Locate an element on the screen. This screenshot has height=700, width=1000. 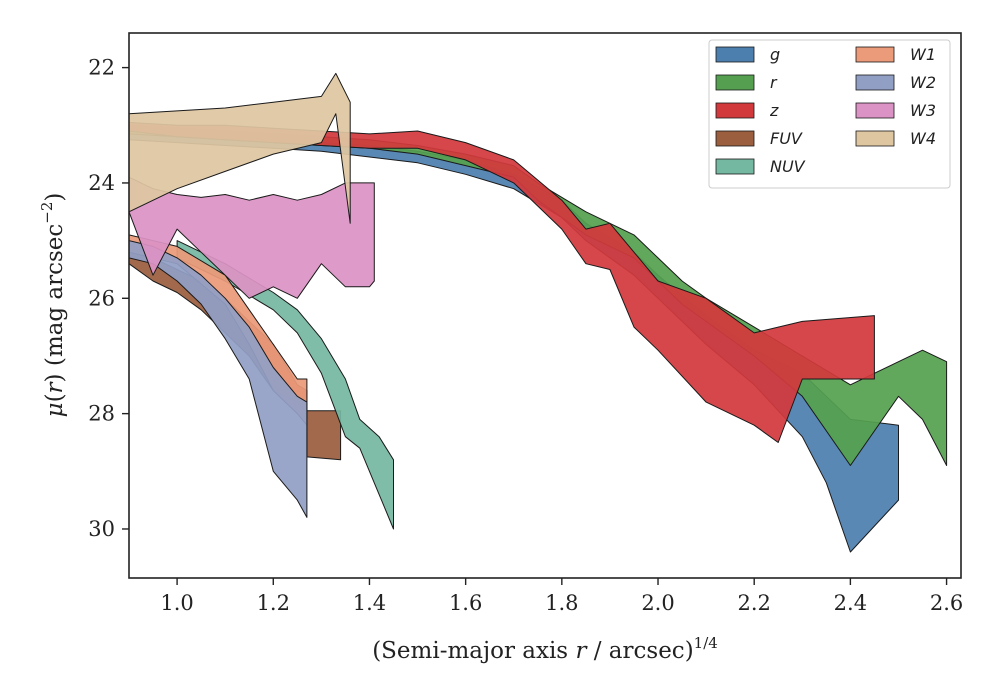
band-w2 is located at coordinates (218, 379).